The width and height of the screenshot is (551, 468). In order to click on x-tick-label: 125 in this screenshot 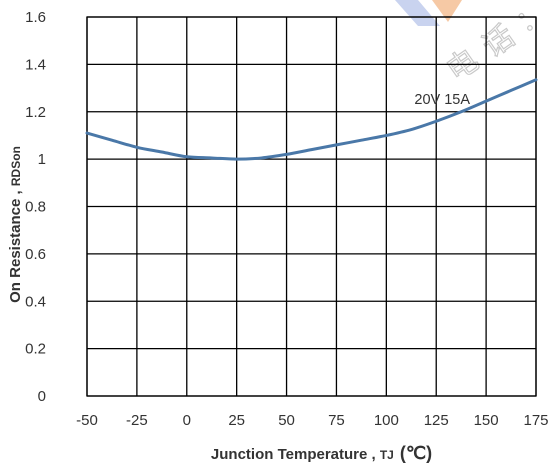, I will do `click(436, 420)`.